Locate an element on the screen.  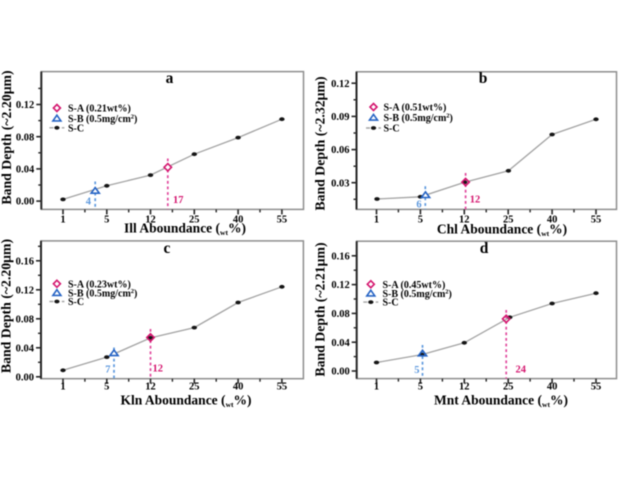
svg-text: S-A (0.21wt%) is located at coordinates (99, 109).